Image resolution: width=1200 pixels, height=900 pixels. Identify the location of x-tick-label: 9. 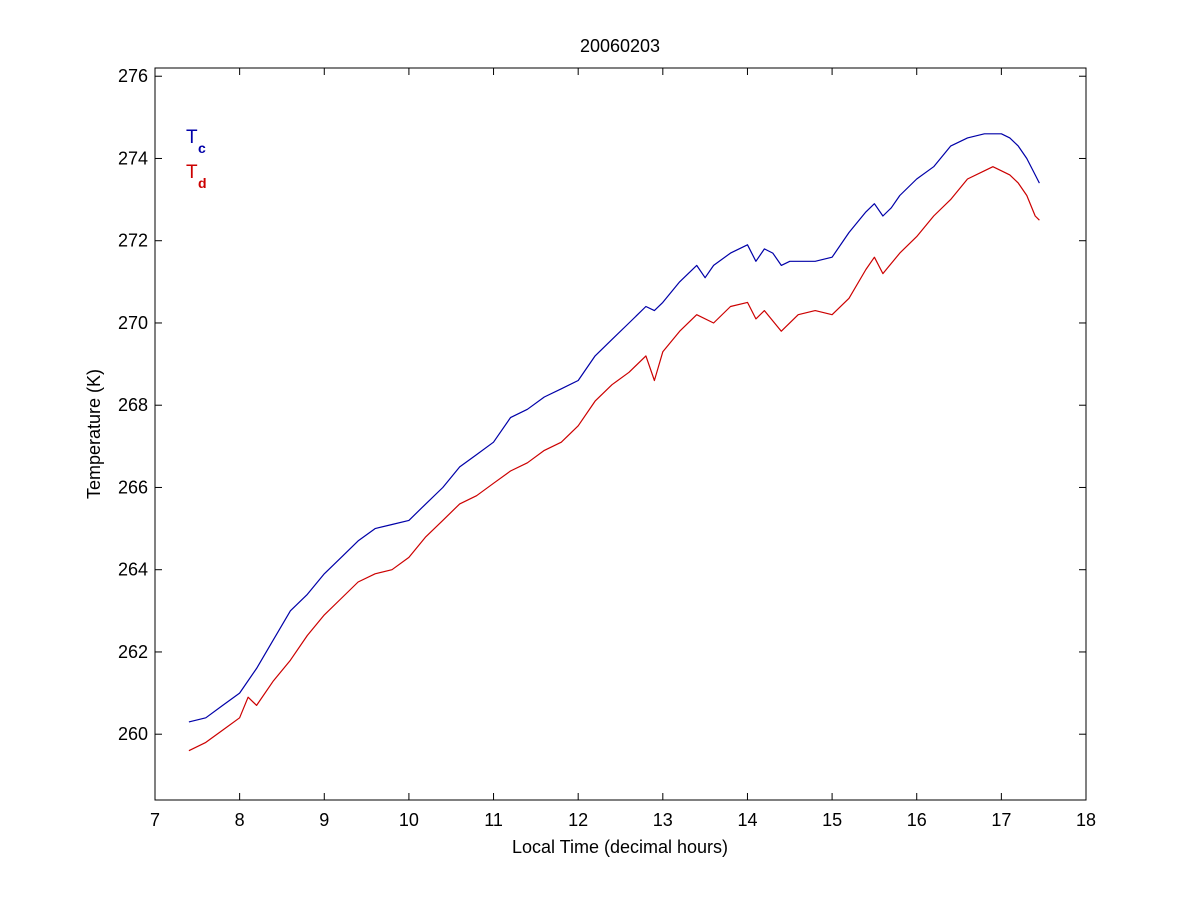
(324, 820).